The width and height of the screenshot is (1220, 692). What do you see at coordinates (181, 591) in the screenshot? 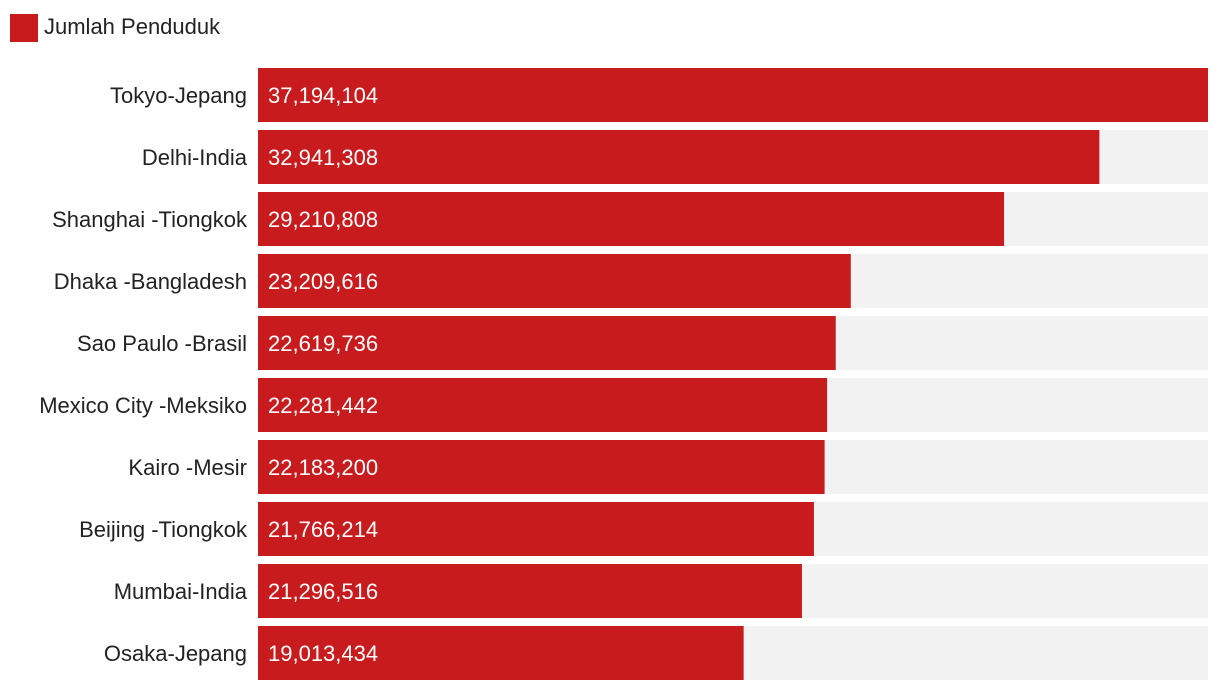
I see `category-label: Mumbai-India` at bounding box center [181, 591].